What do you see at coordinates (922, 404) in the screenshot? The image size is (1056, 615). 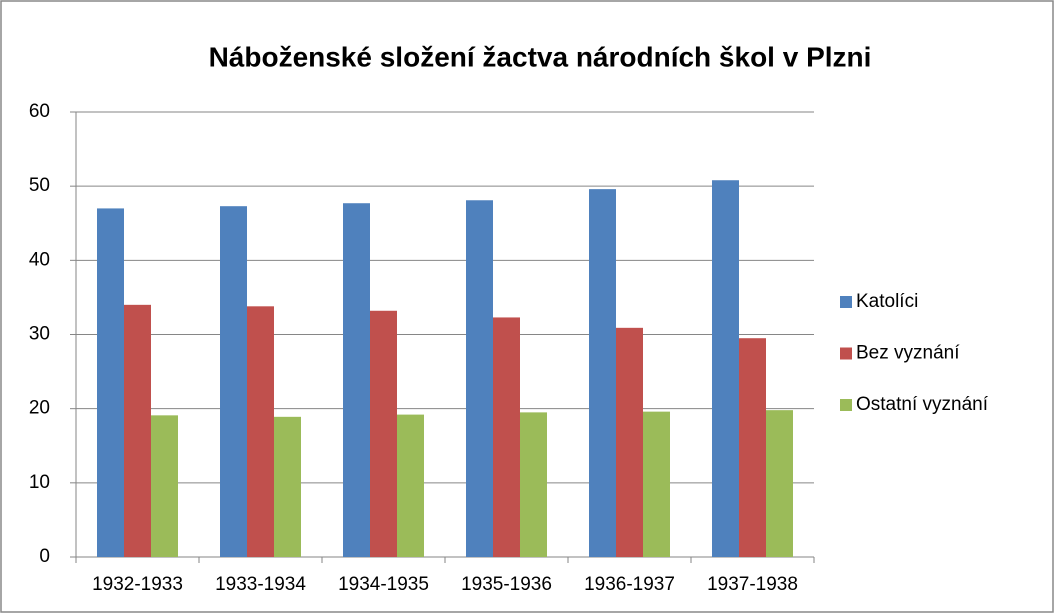 I see `legend-label: Ostatní vyznání` at bounding box center [922, 404].